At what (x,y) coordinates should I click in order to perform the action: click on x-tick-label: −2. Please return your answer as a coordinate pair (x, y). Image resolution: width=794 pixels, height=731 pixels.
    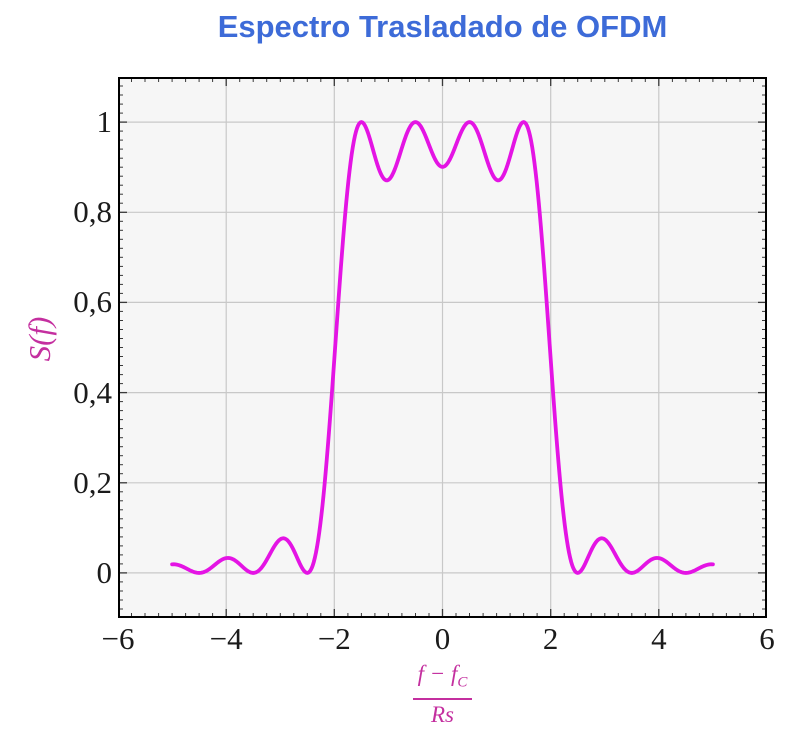
    Looking at the image, I should click on (334, 638).